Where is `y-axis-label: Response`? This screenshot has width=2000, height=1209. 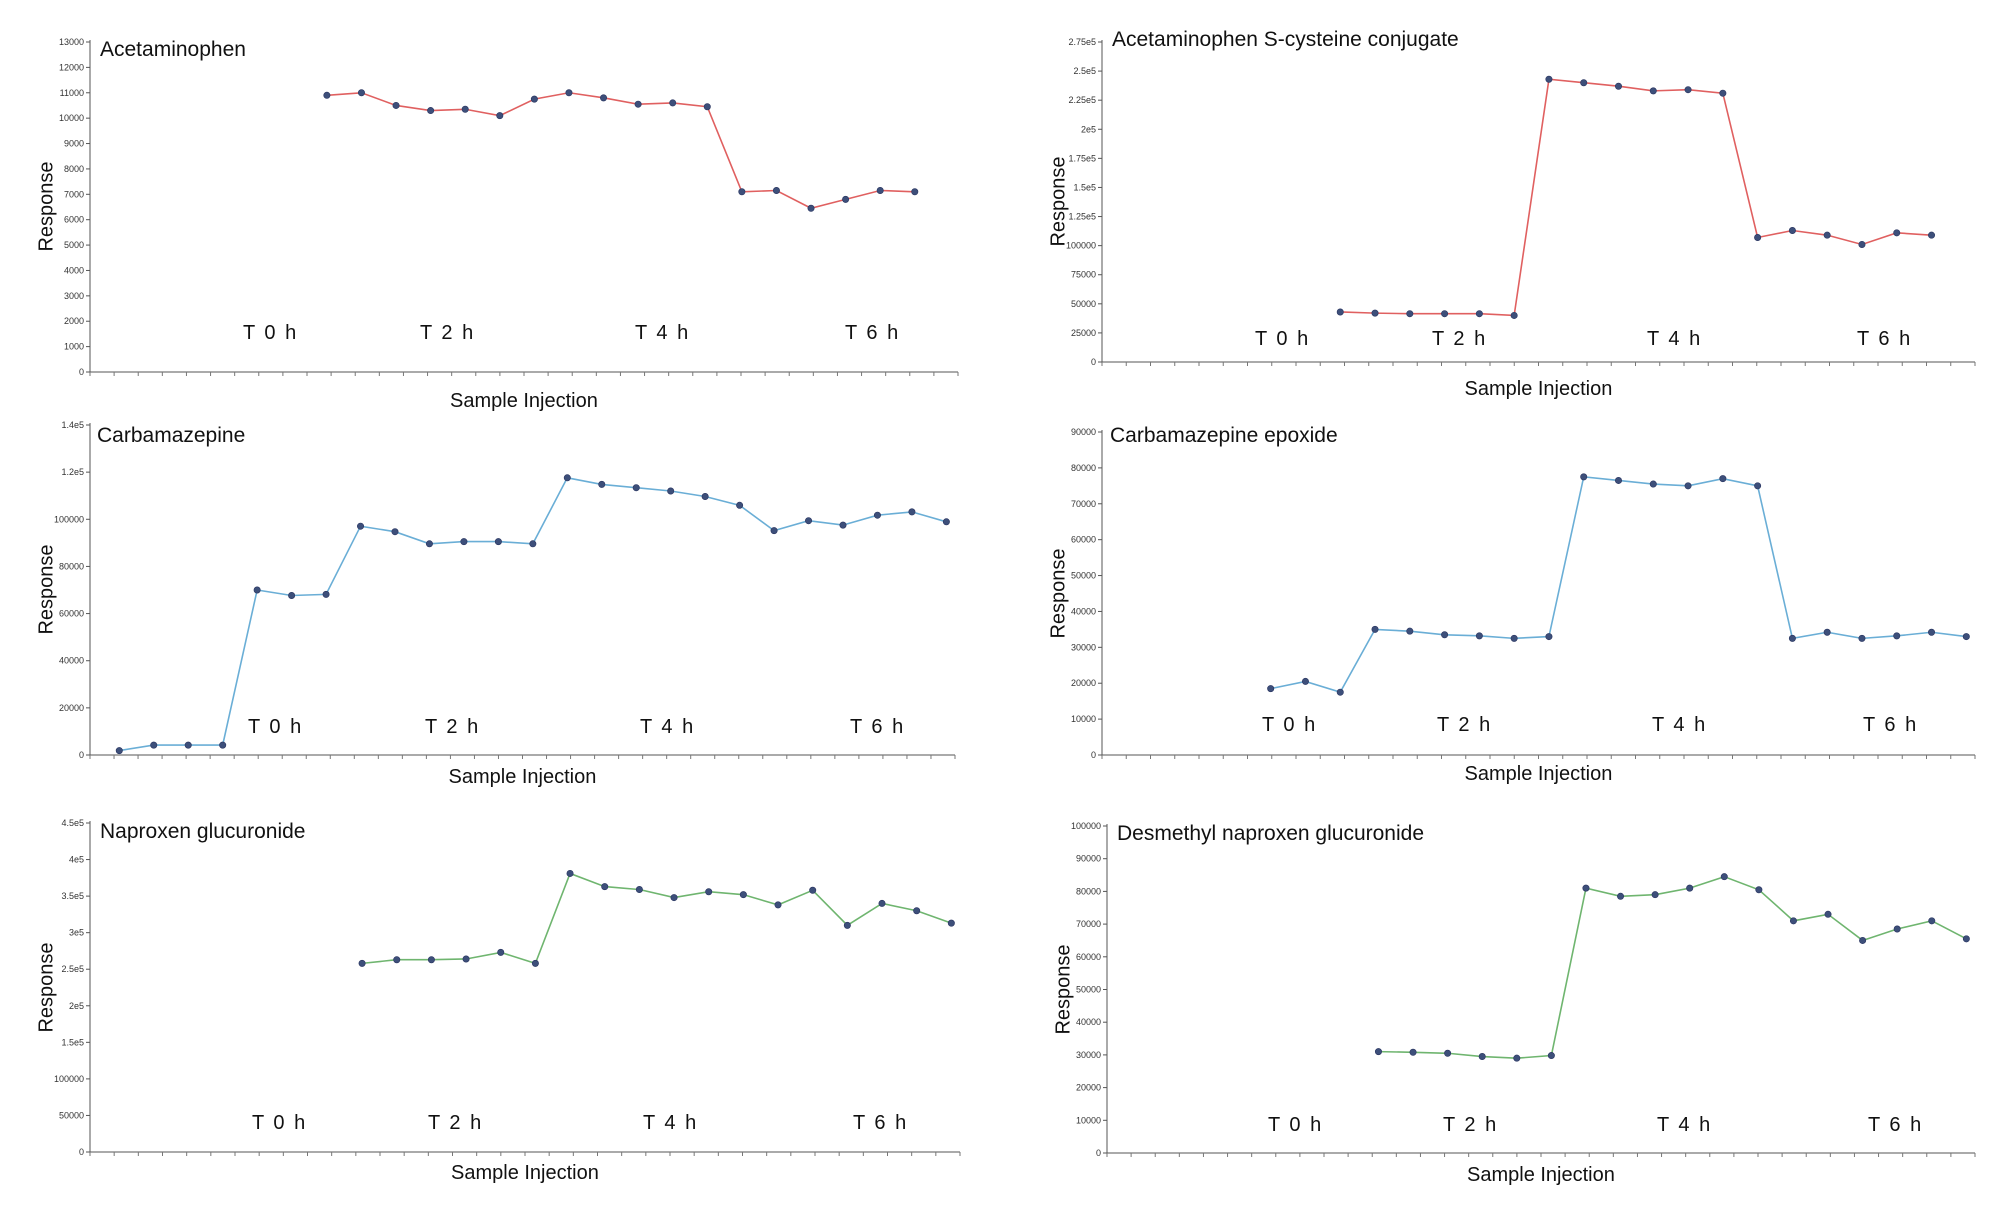
y-axis-label: Response is located at coordinates (1063, 989).